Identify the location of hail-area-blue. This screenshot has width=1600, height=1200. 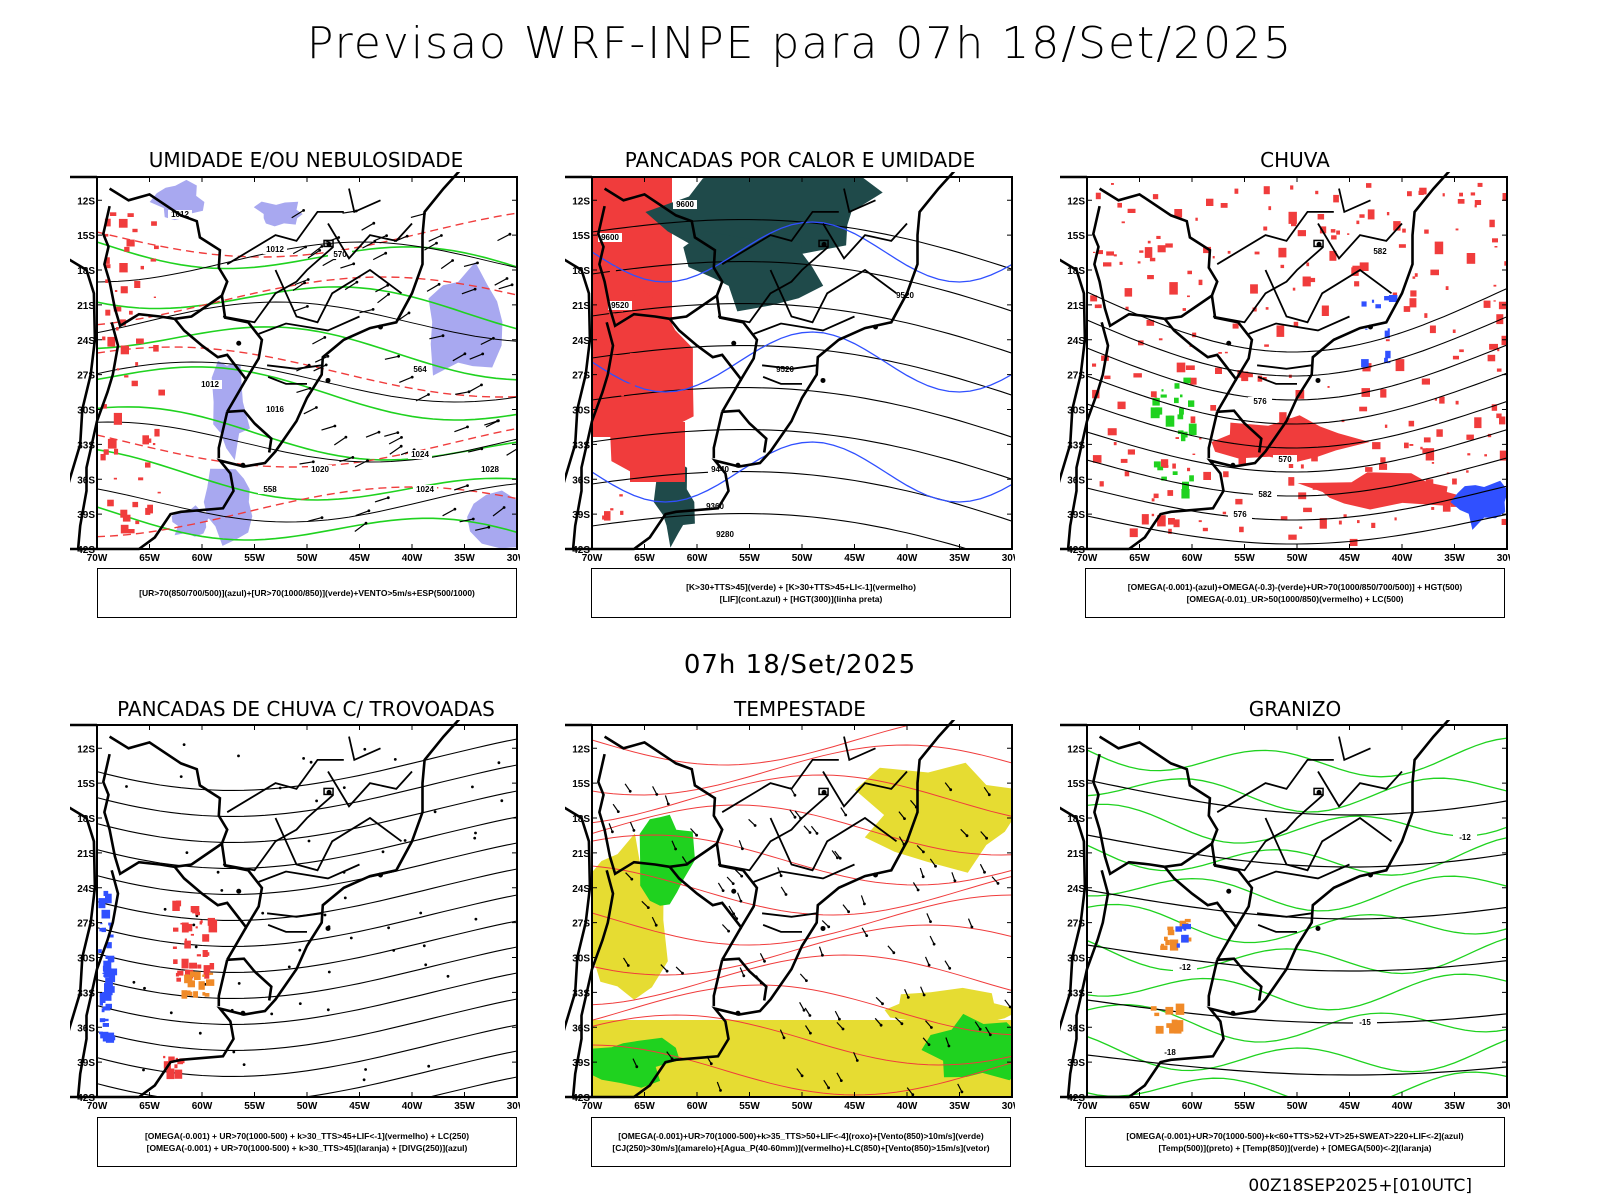
(1179, 929).